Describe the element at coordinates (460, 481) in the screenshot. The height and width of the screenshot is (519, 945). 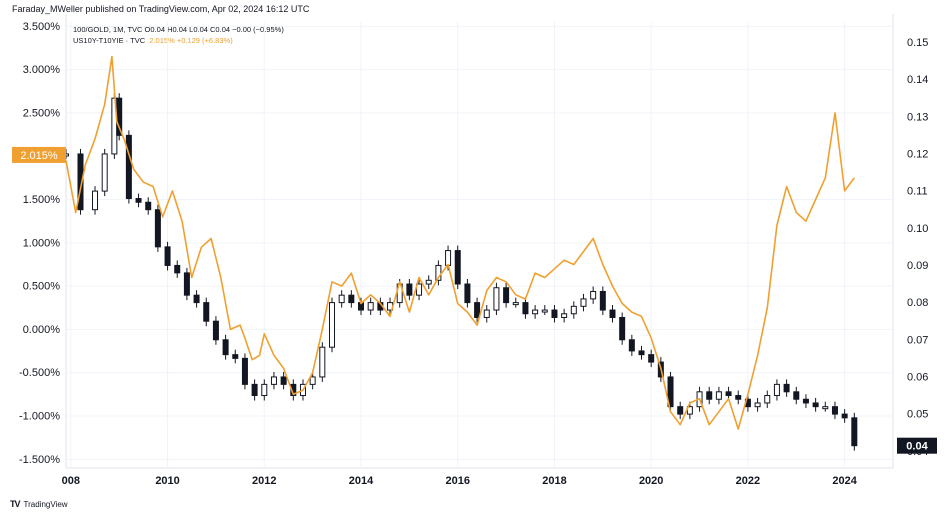
I see `time-axis: 008 2010 2012 2014 2016 2018 2020 2022 2024` at that location.